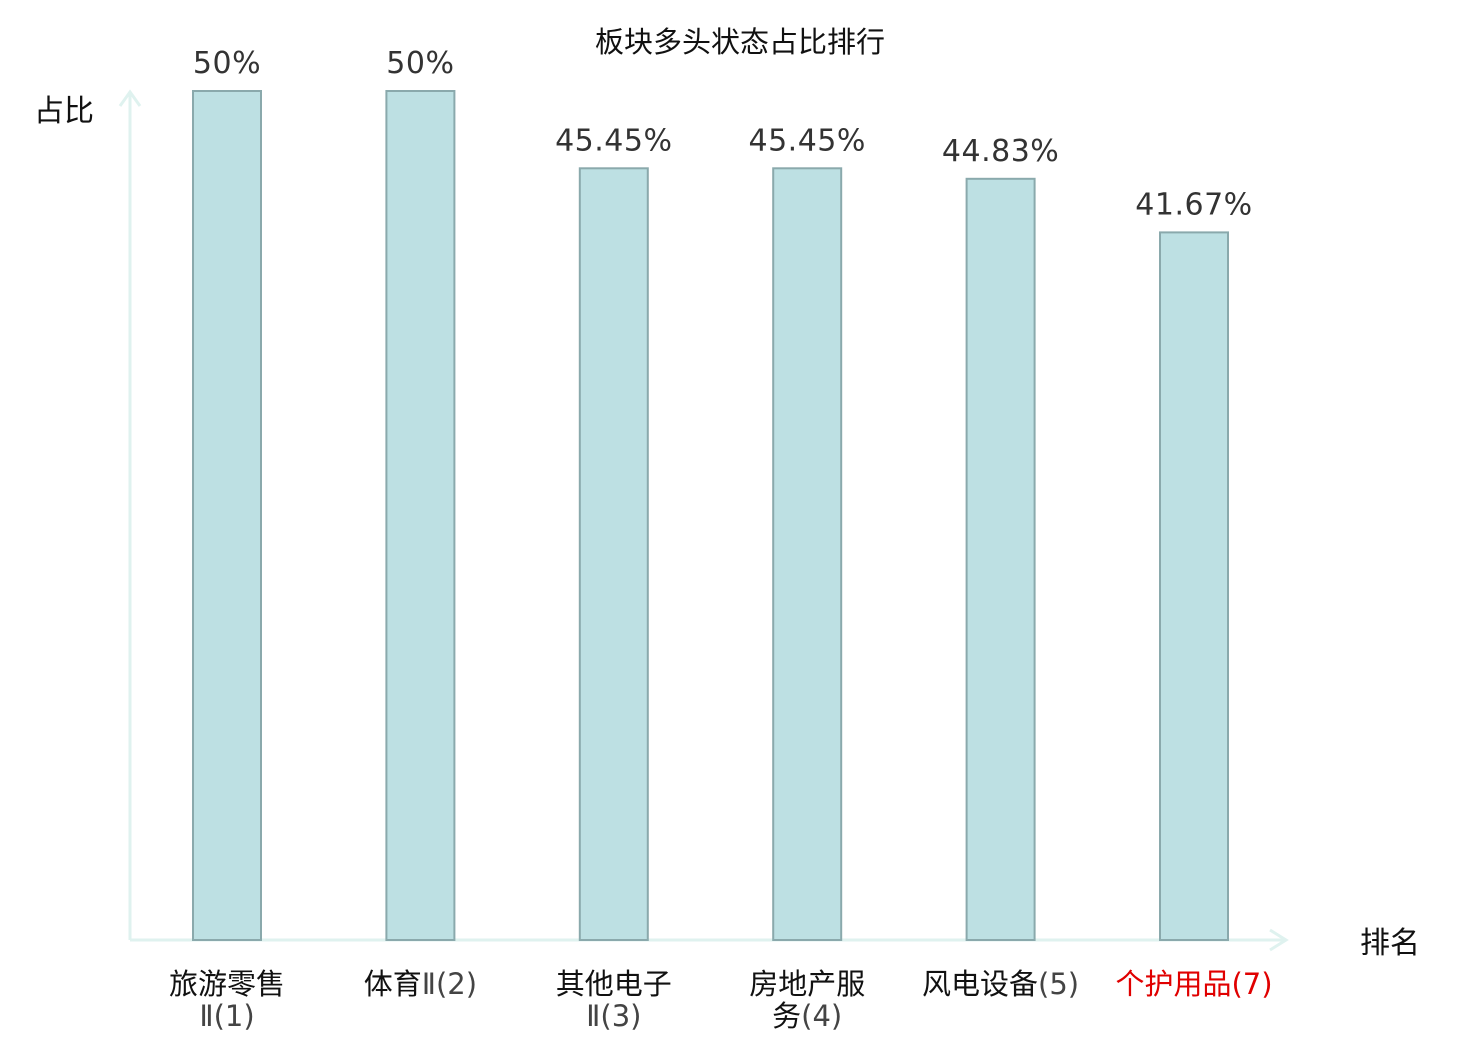 The image size is (1480, 1040). I want to click on tick-label-rank: (4), so click(821, 1016).